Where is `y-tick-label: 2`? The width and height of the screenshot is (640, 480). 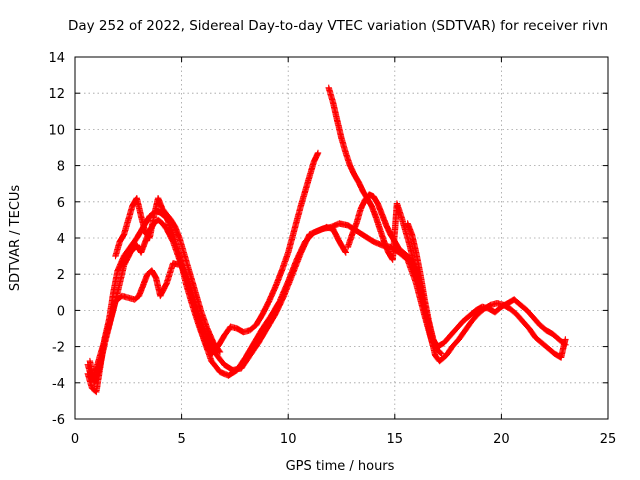
y-tick-label: 2 is located at coordinates (61, 275).